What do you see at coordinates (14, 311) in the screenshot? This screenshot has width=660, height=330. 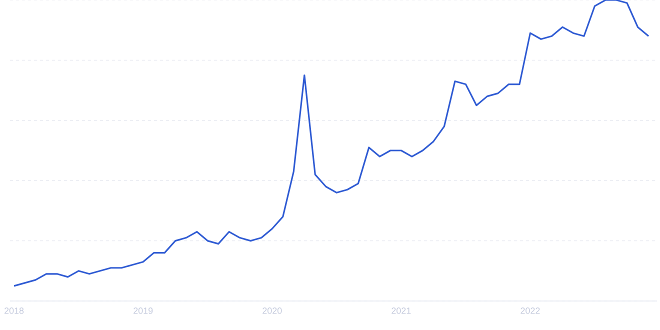 I see `x-tick-label: 2018` at bounding box center [14, 311].